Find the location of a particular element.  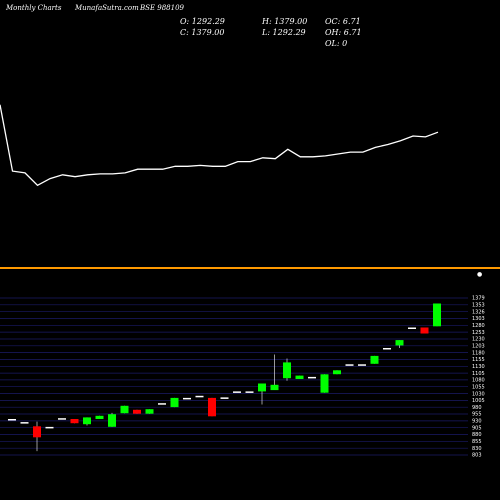

line-chart is located at coordinates (219, 145).